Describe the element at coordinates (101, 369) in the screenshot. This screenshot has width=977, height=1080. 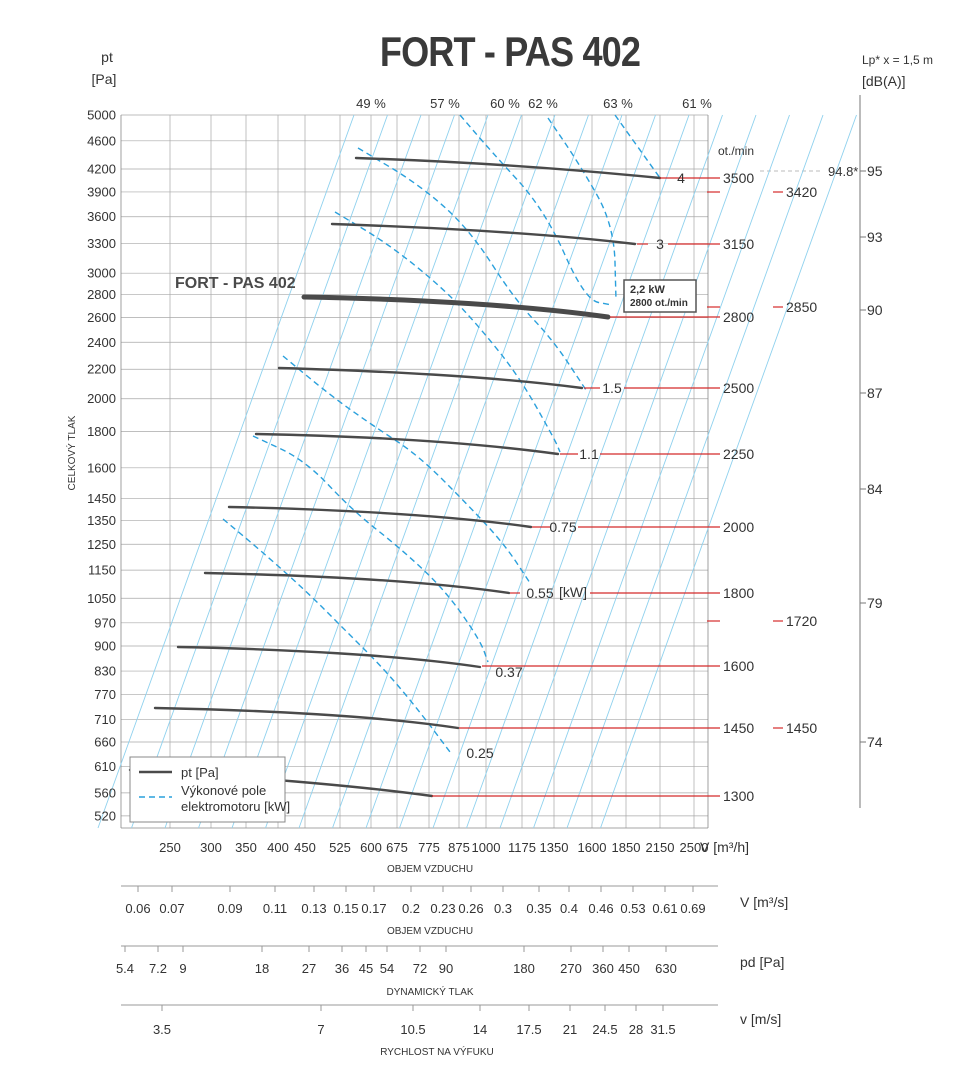
I see `y-tick-label: 2200` at that location.